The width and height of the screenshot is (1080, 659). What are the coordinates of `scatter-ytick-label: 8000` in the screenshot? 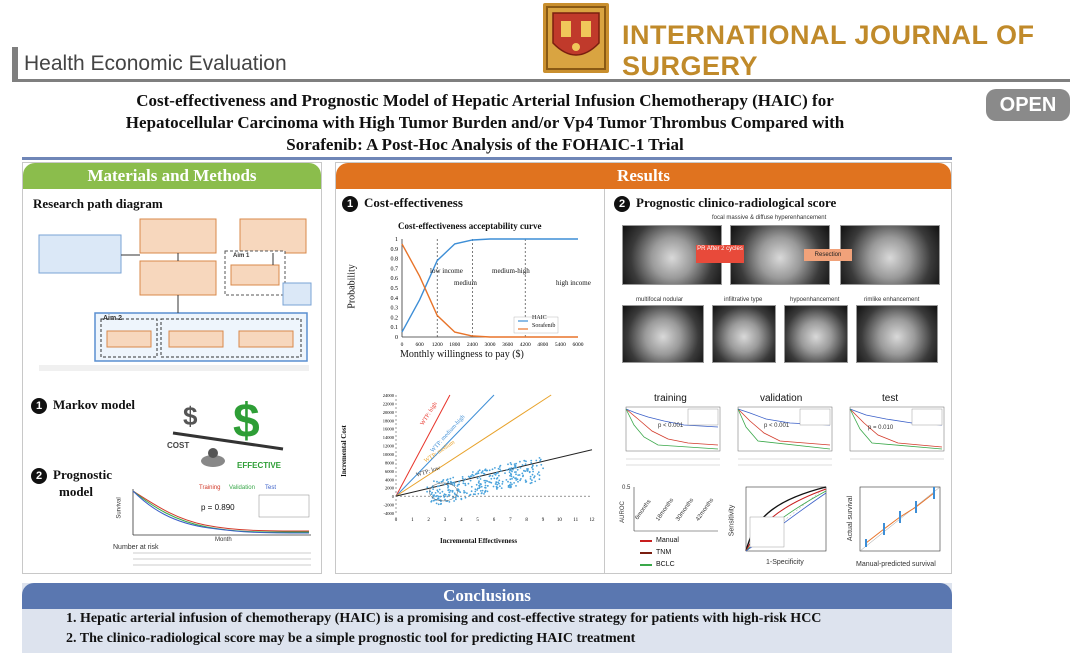 It's located at (390, 462).